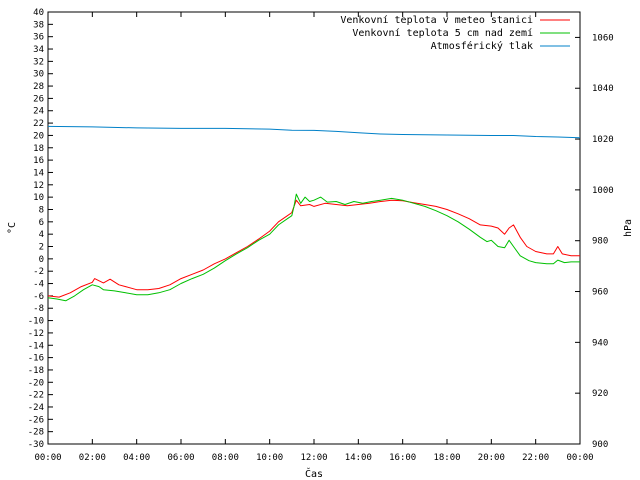  I want to click on x-tick-label: 08:00, so click(225, 458).